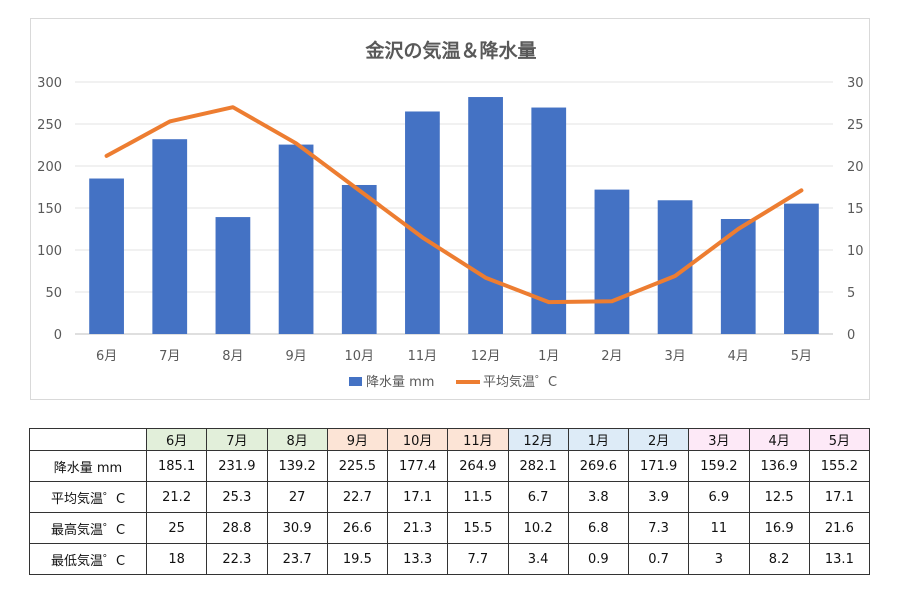 The width and height of the screenshot is (900, 600). I want to click on table-cell: 136.9, so click(779, 466).